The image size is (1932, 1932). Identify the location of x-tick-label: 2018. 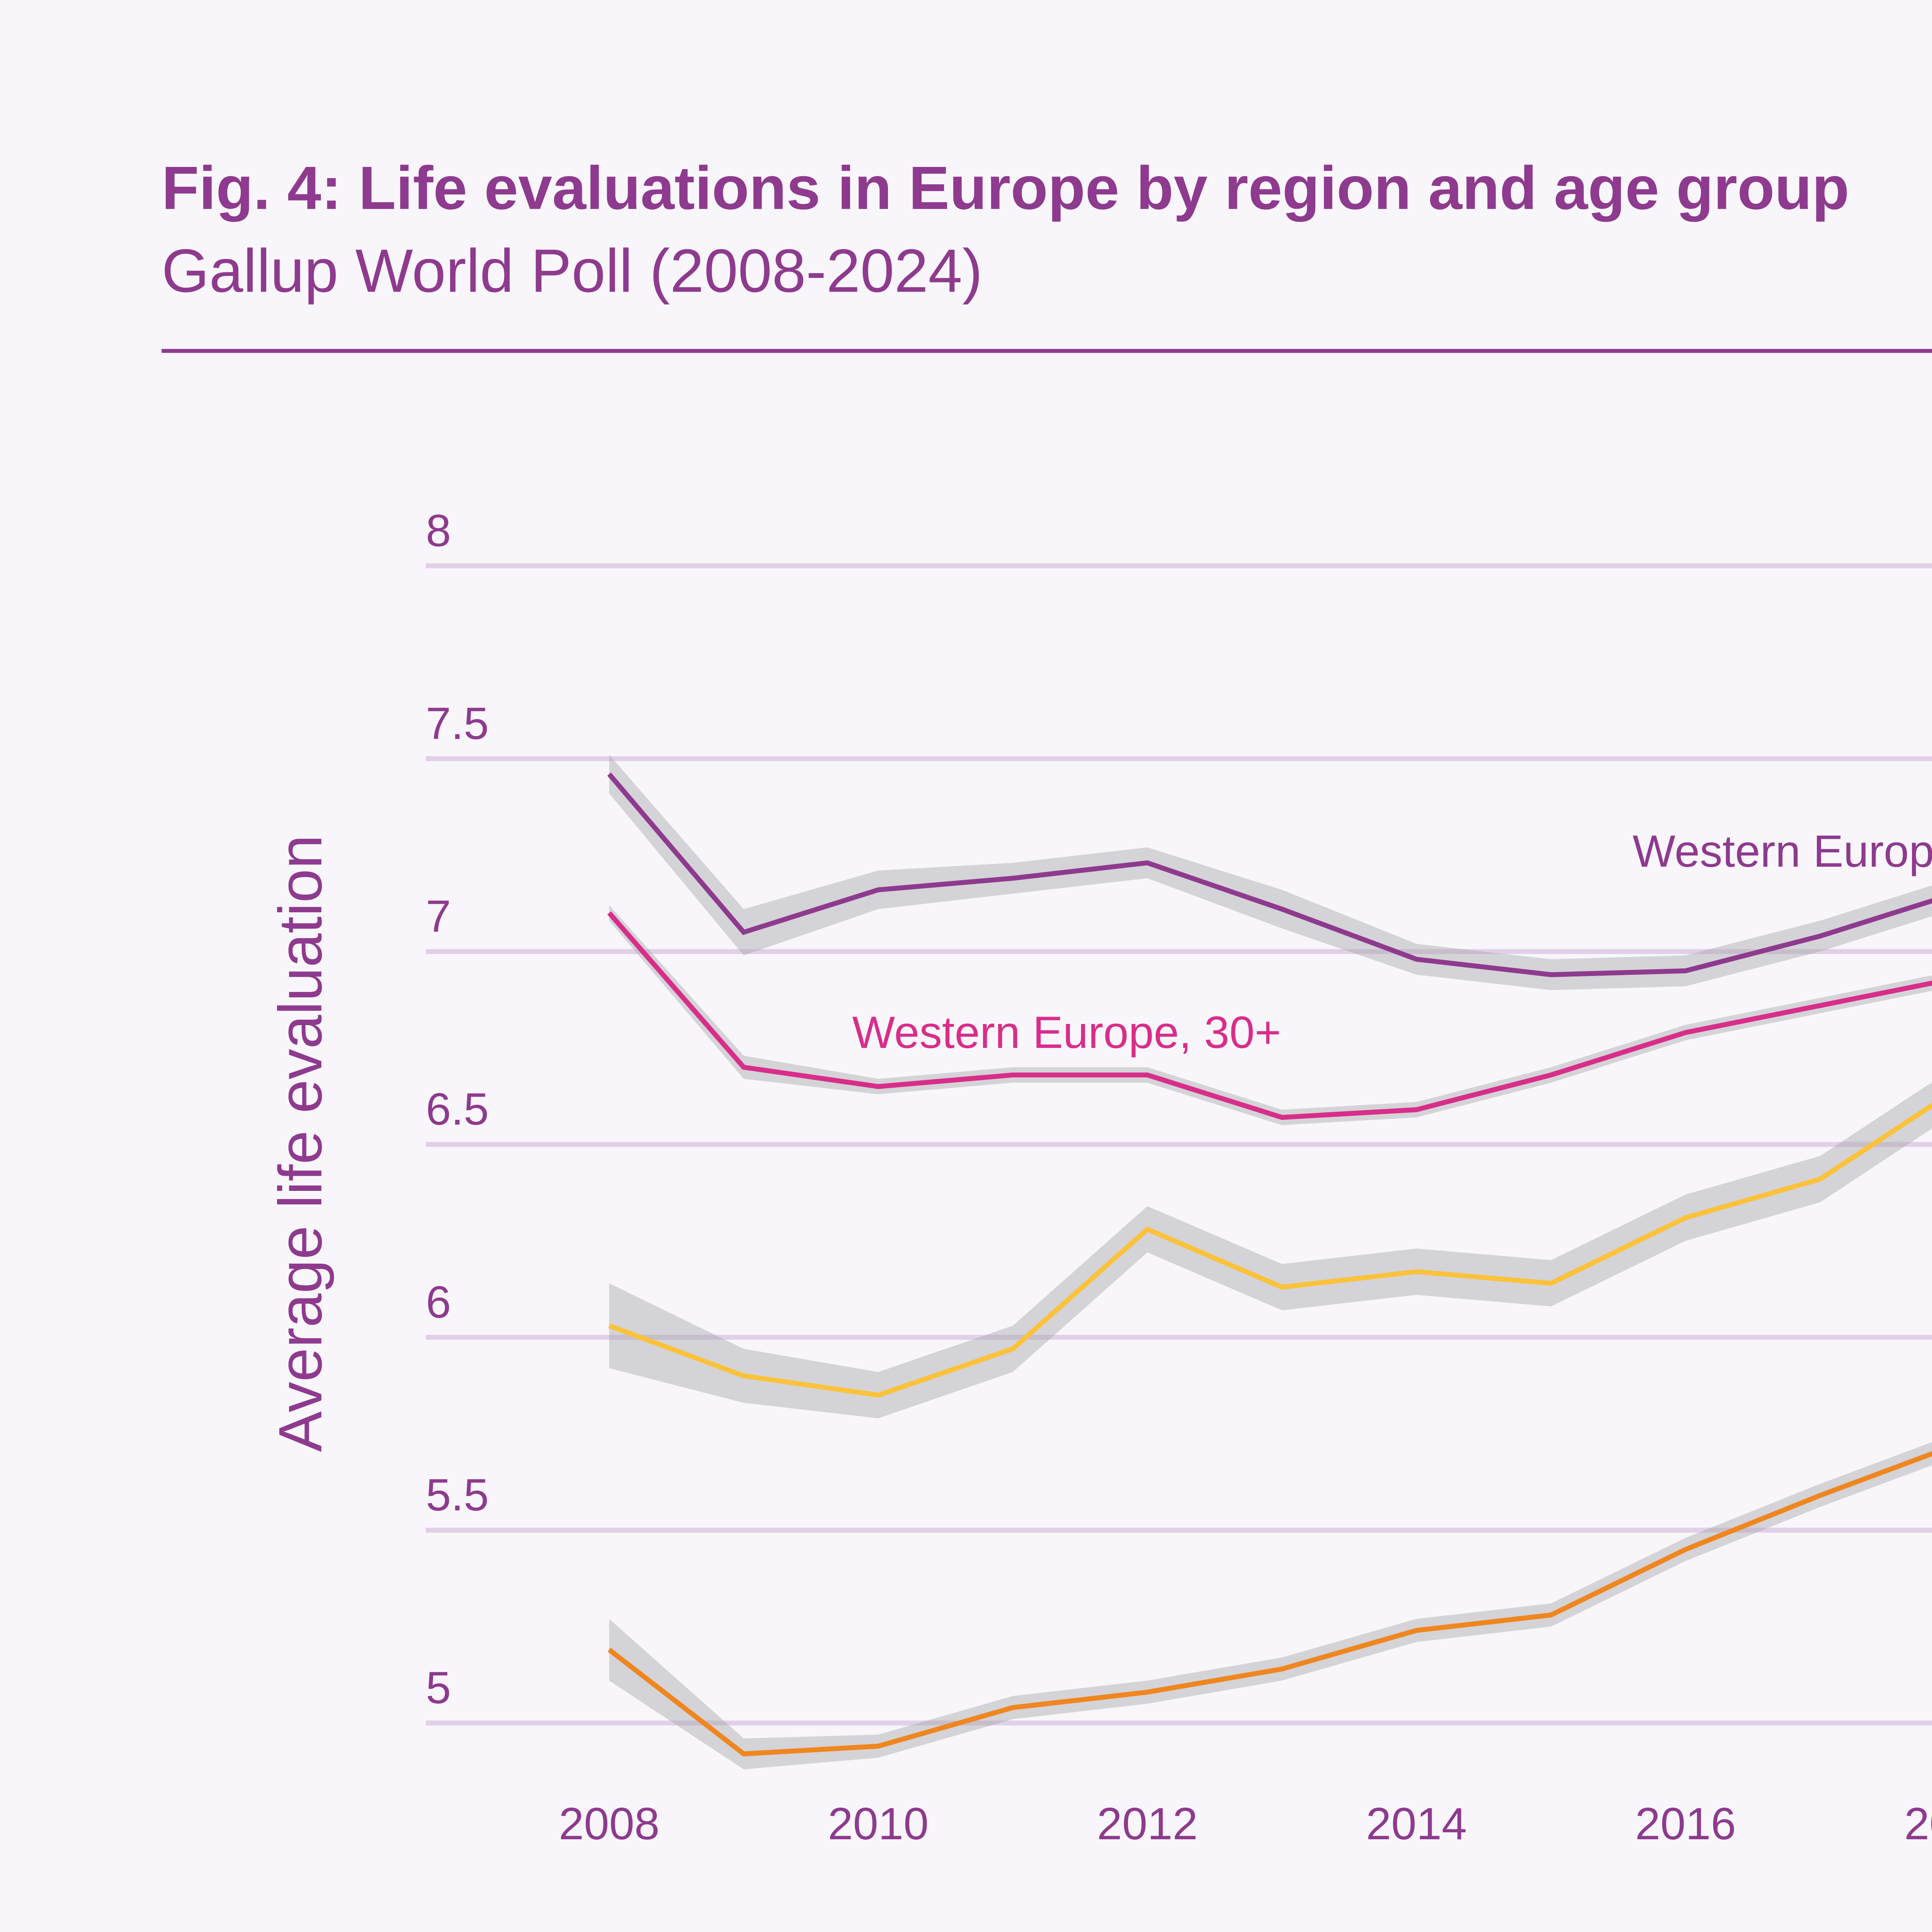
(1918, 1824).